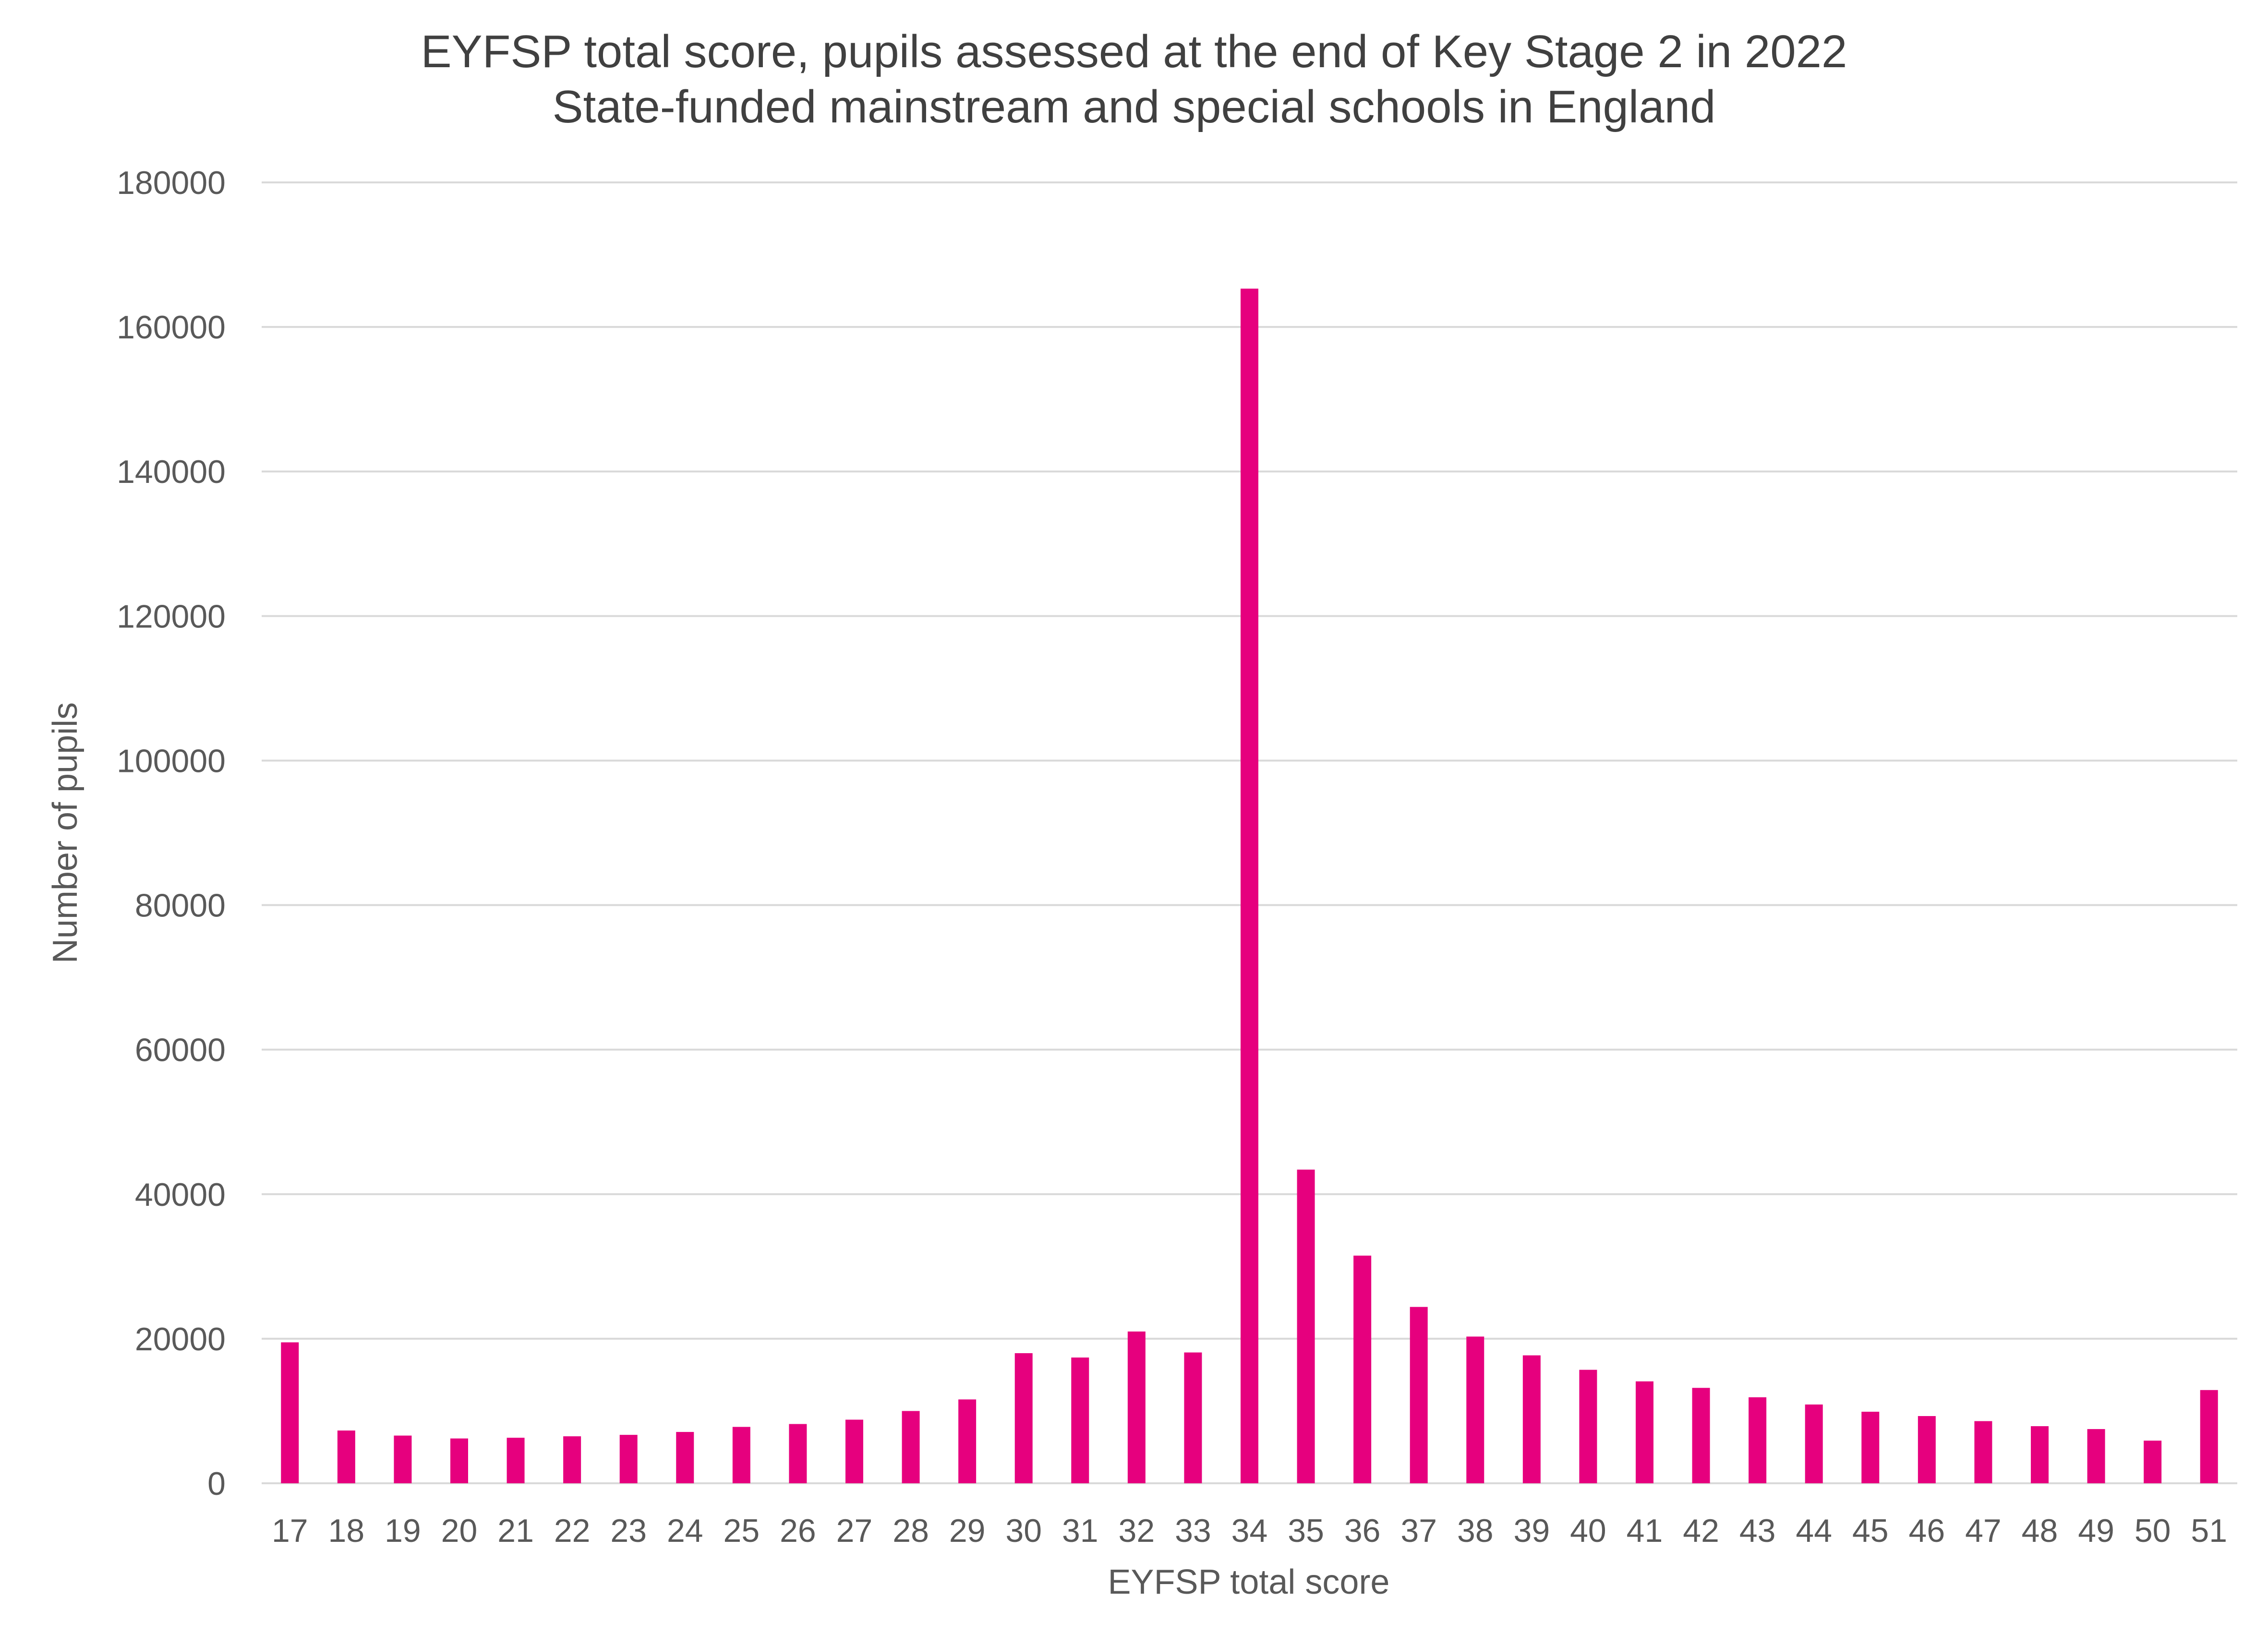 Image resolution: width=2268 pixels, height=1646 pixels. What do you see at coordinates (1532, 1531) in the screenshot?
I see `x-tick-label: 39` at bounding box center [1532, 1531].